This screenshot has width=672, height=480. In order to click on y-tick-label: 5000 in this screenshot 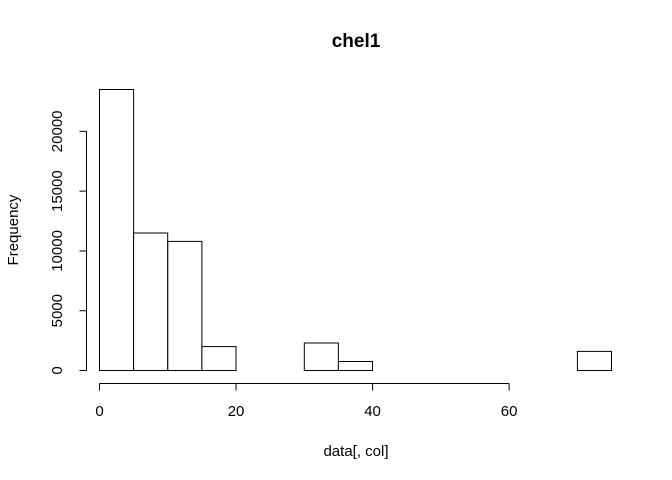, I will do `click(57, 310)`.